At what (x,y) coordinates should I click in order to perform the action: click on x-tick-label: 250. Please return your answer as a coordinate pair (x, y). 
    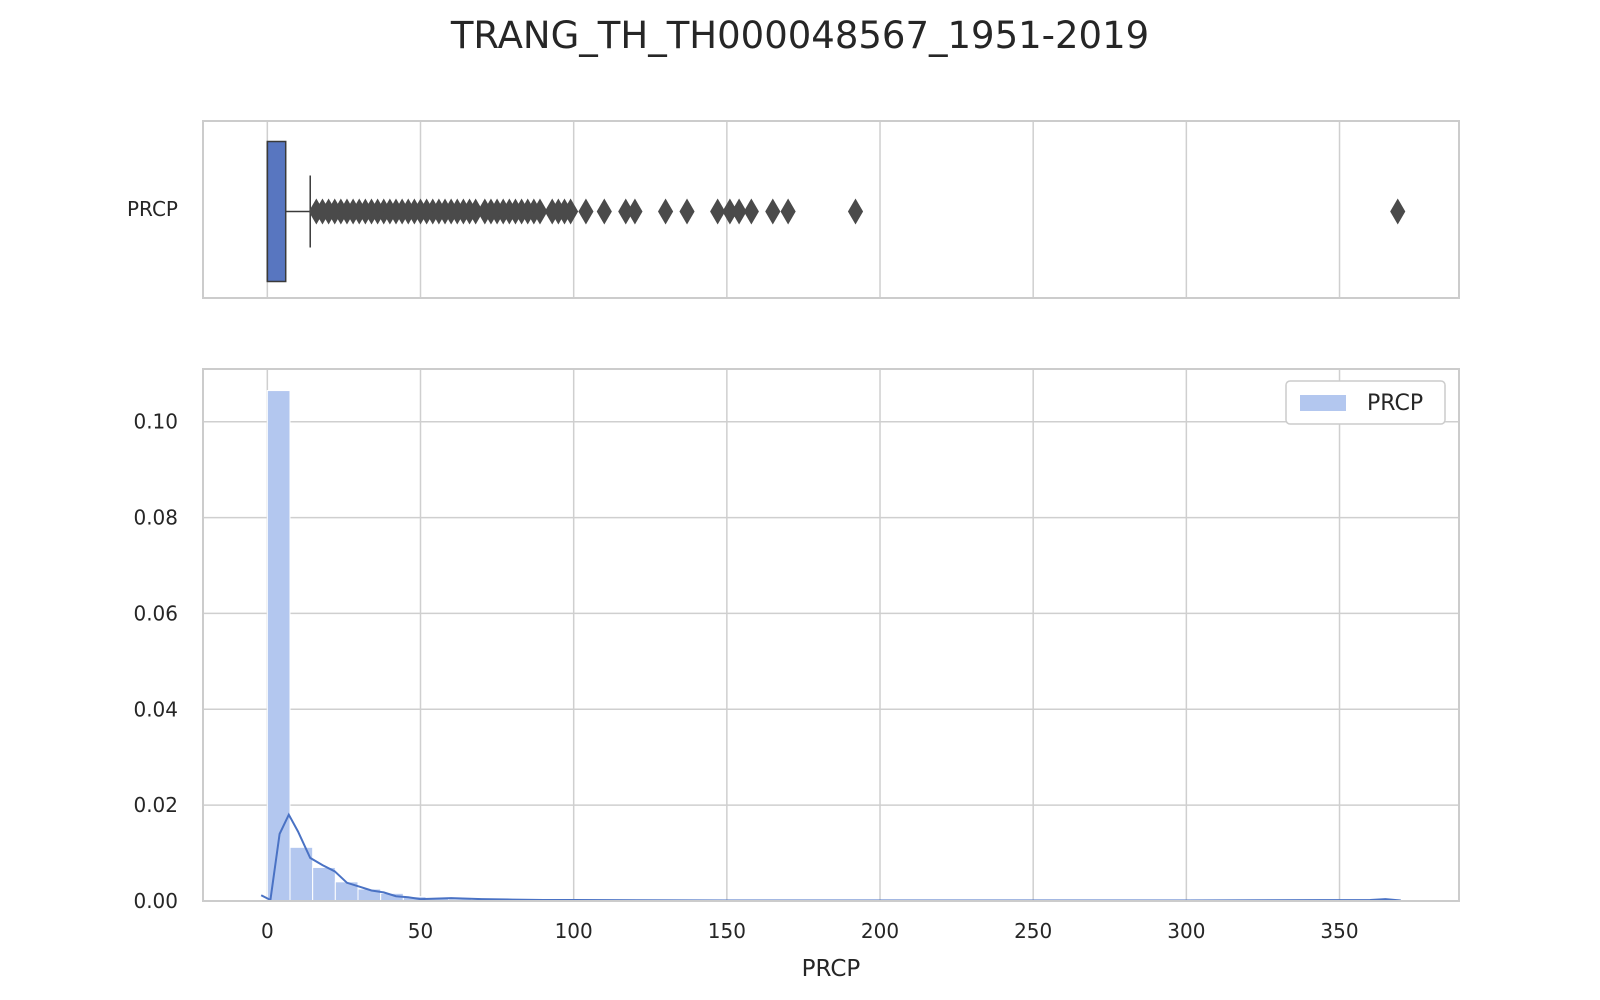
    Looking at the image, I should click on (1033, 931).